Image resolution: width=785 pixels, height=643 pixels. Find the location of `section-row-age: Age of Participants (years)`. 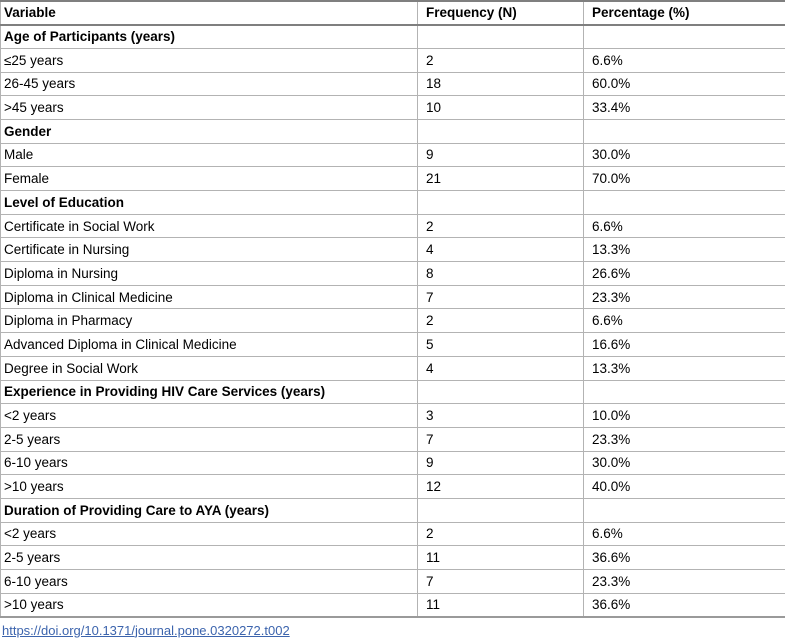

section-row-age: Age of Participants (years) is located at coordinates (392, 36).